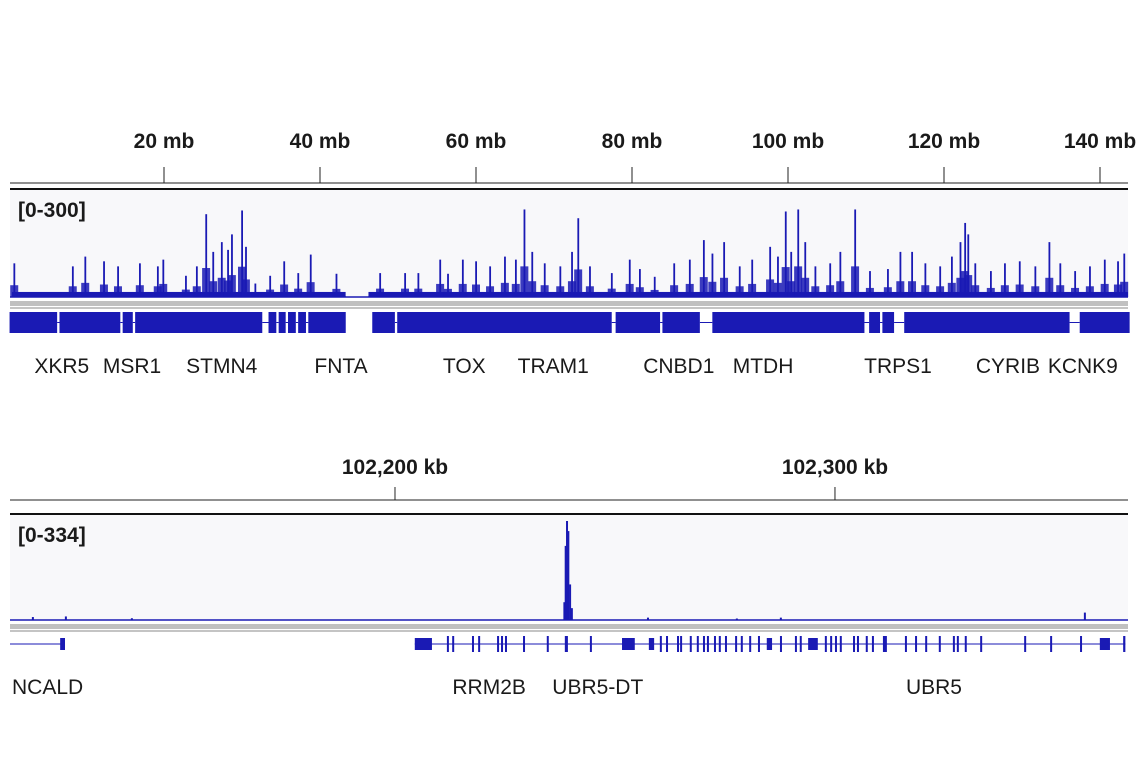 The height and width of the screenshot is (768, 1141). I want to click on gene-label: MSR1, so click(132, 366).